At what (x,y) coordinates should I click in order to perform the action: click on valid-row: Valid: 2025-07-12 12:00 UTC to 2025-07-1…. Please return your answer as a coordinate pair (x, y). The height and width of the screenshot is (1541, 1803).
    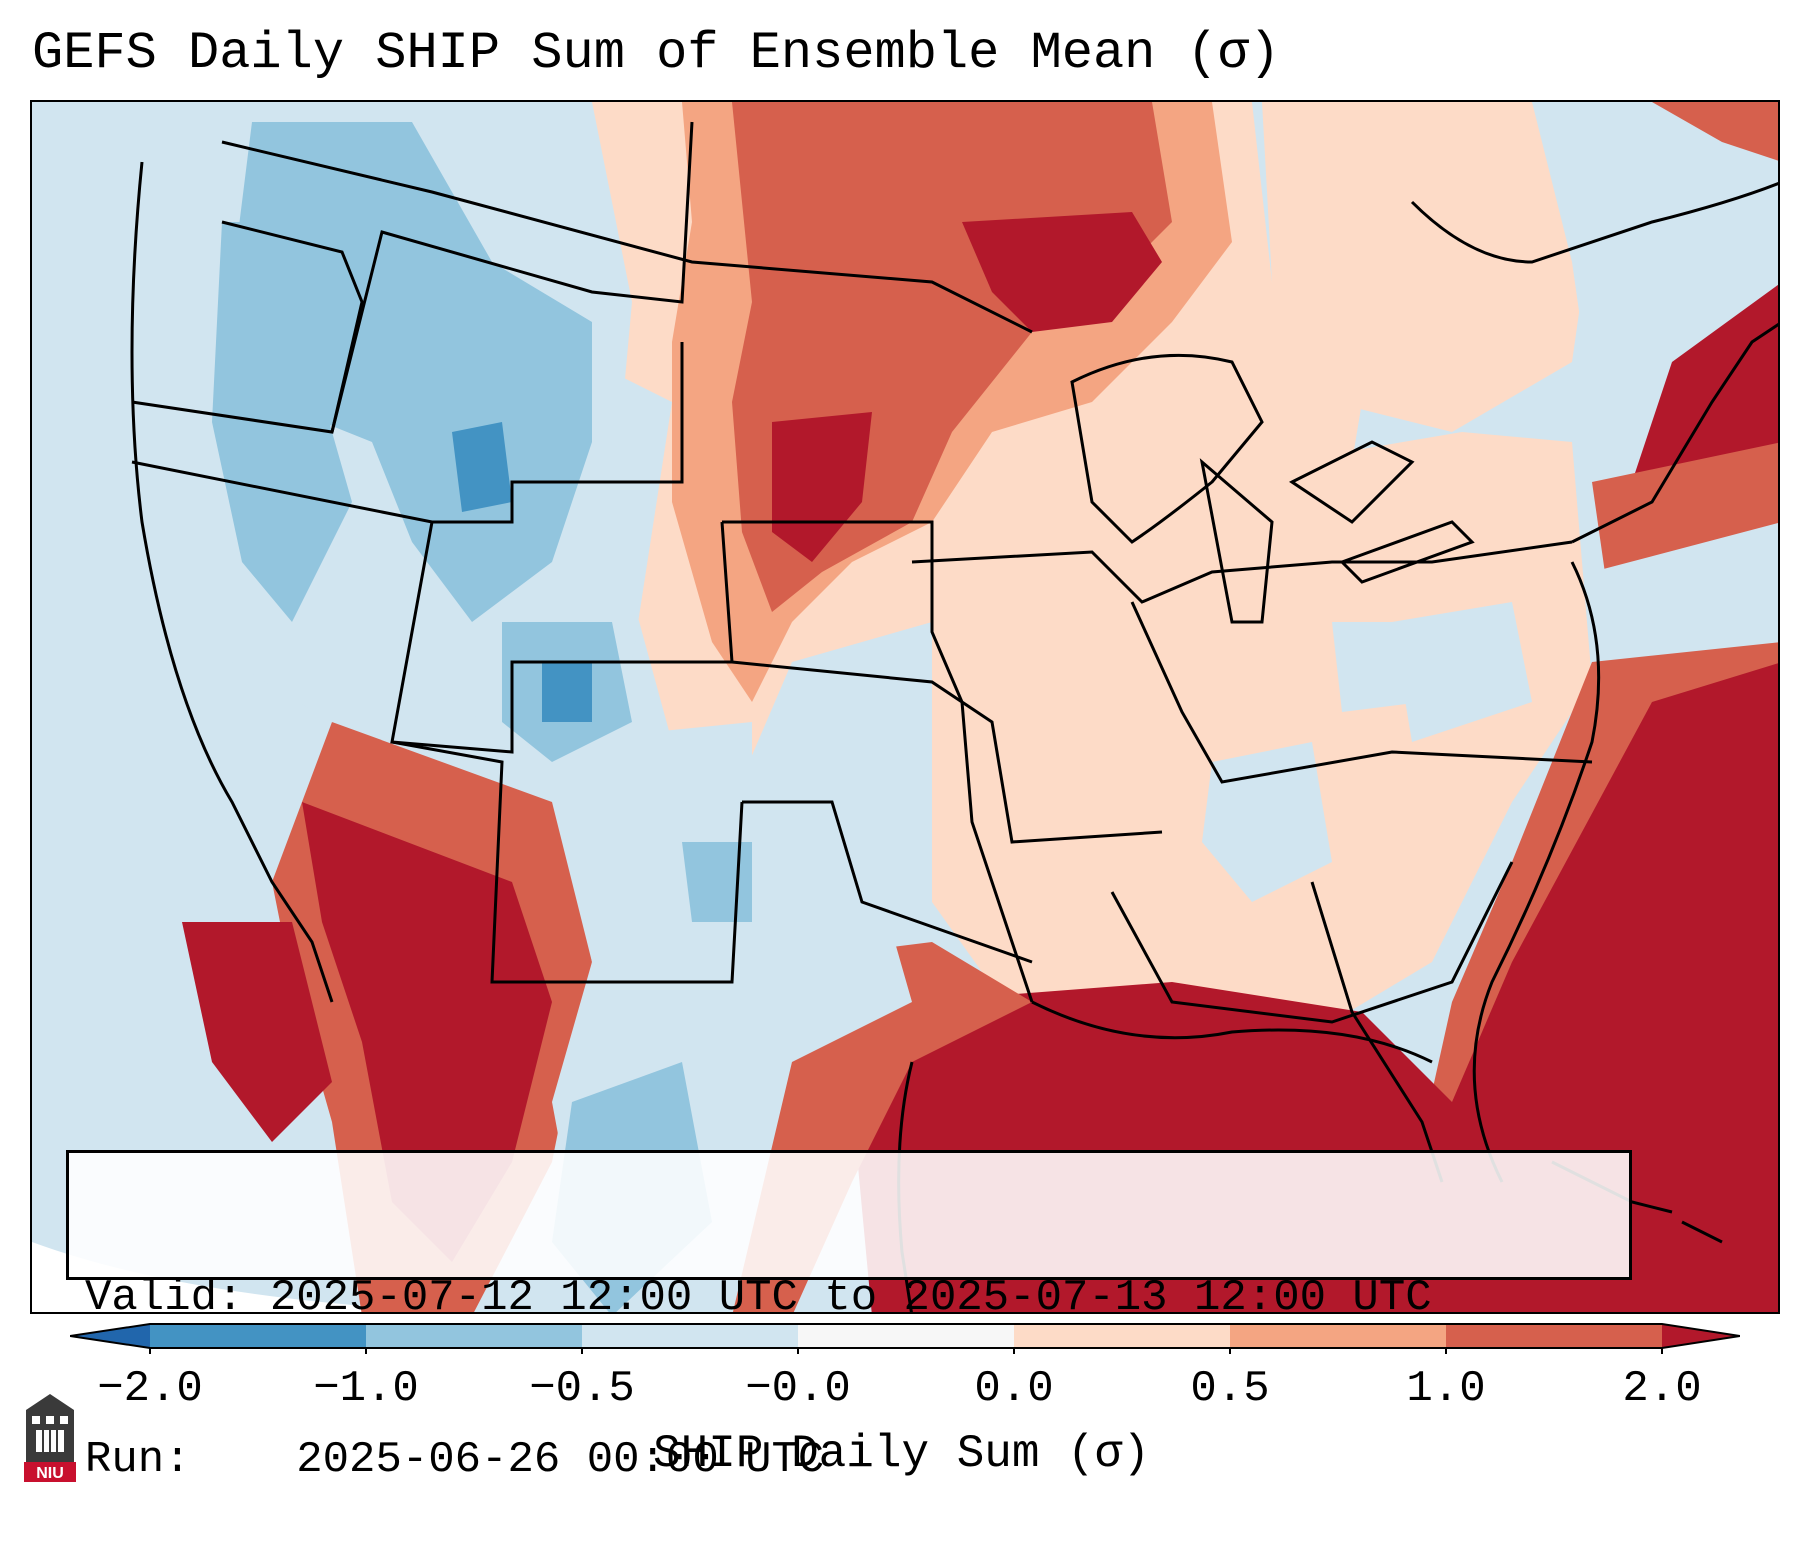
    Looking at the image, I should click on (849, 1298).